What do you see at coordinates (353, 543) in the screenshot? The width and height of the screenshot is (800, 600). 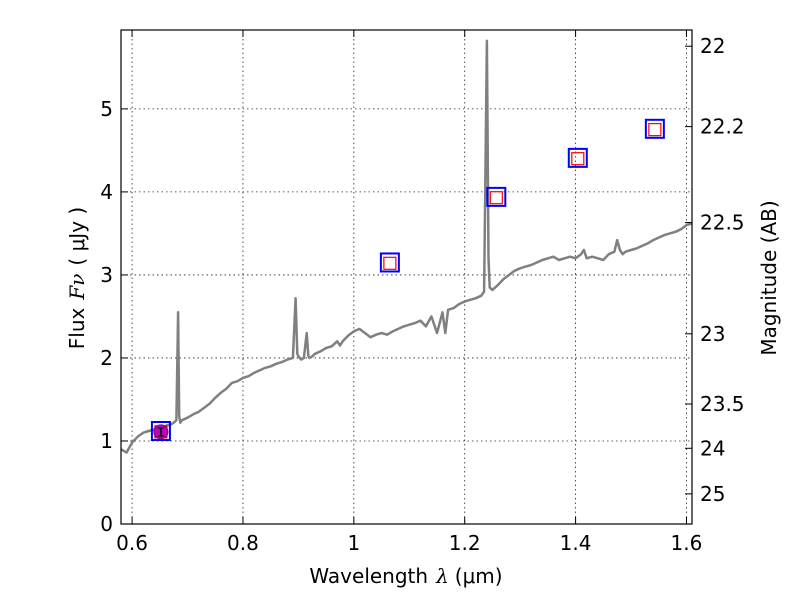 I see `x-tick-label: 1` at bounding box center [353, 543].